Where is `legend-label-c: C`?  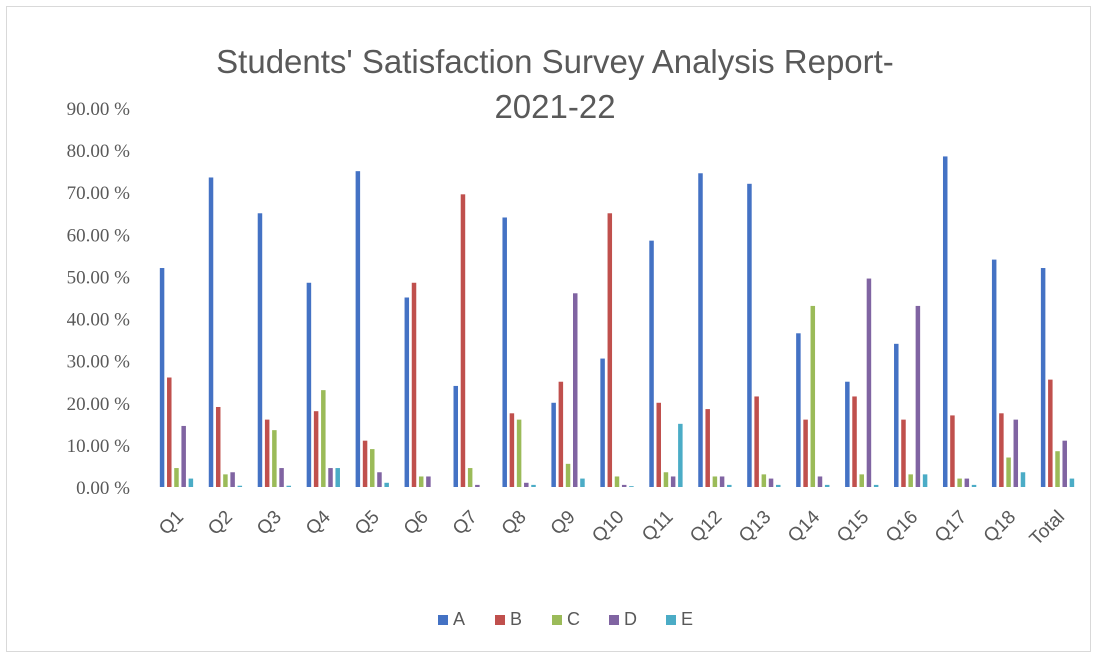 legend-label-c: C is located at coordinates (573, 619).